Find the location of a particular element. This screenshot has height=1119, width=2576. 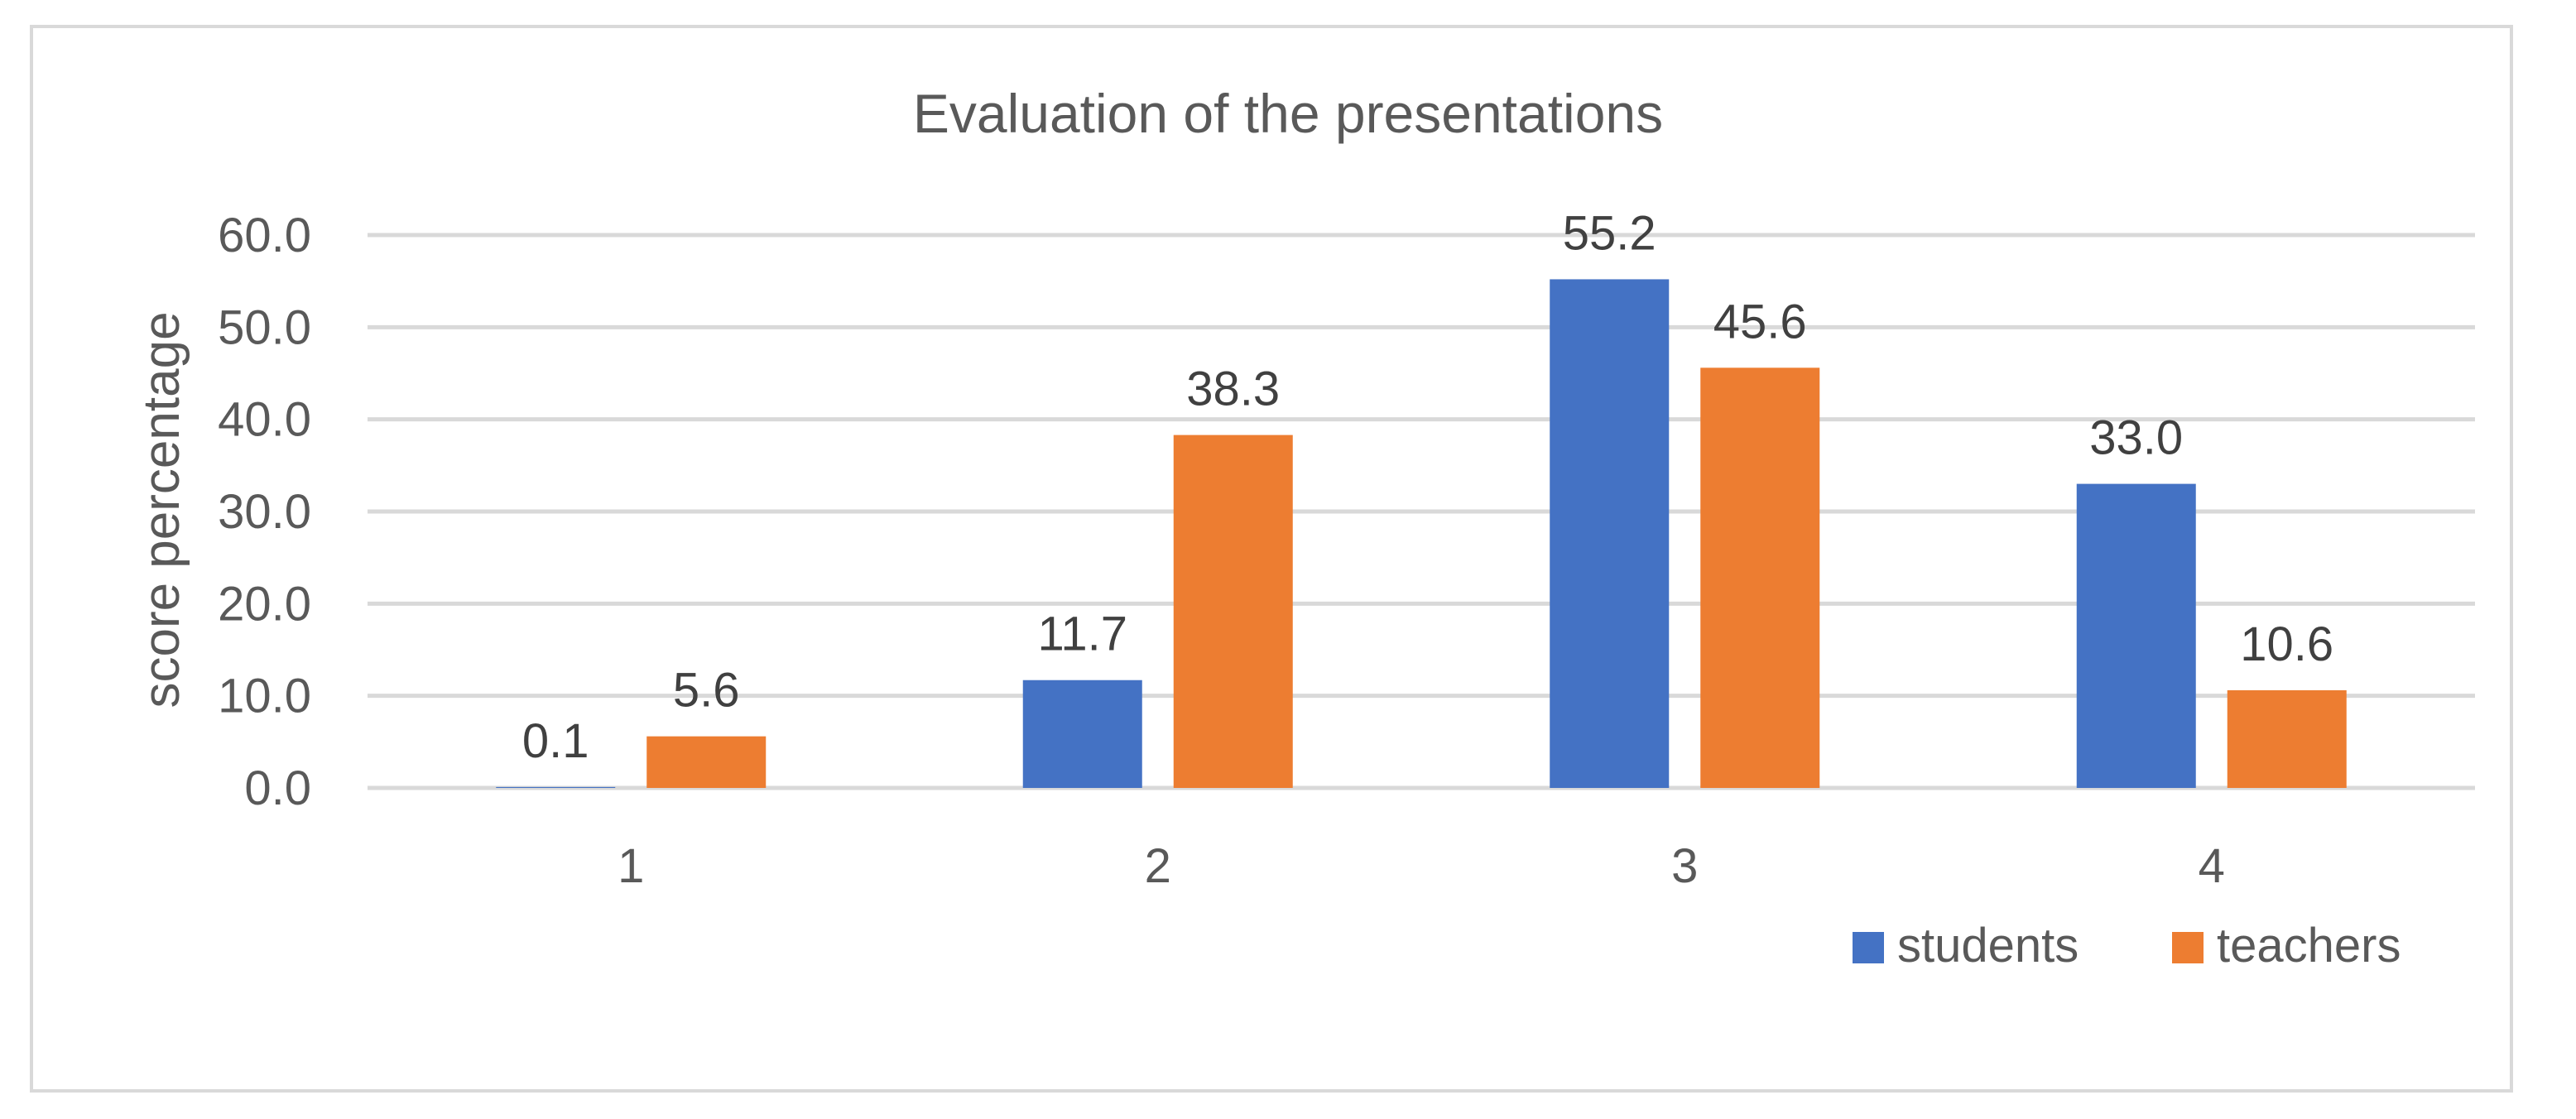

y-tick-label: 30.0 is located at coordinates (264, 512).